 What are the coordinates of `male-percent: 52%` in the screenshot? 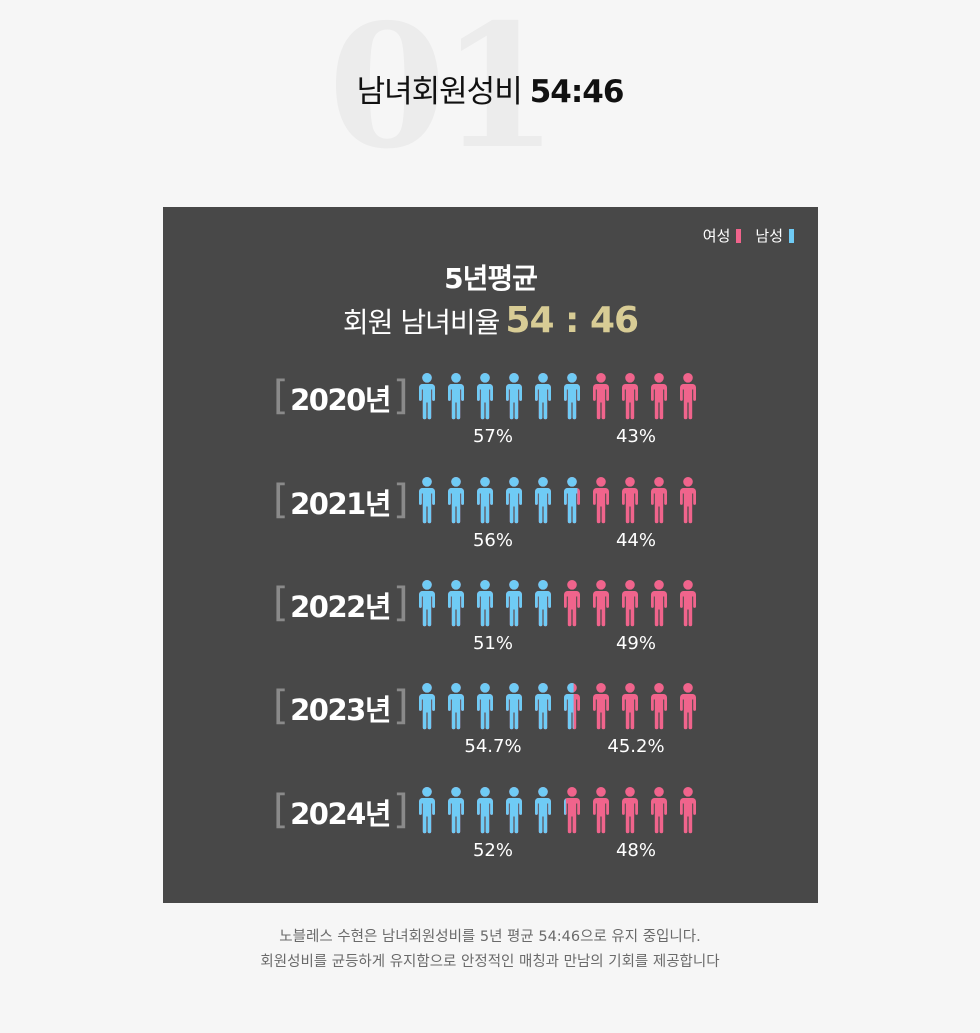 It's located at (492, 850).